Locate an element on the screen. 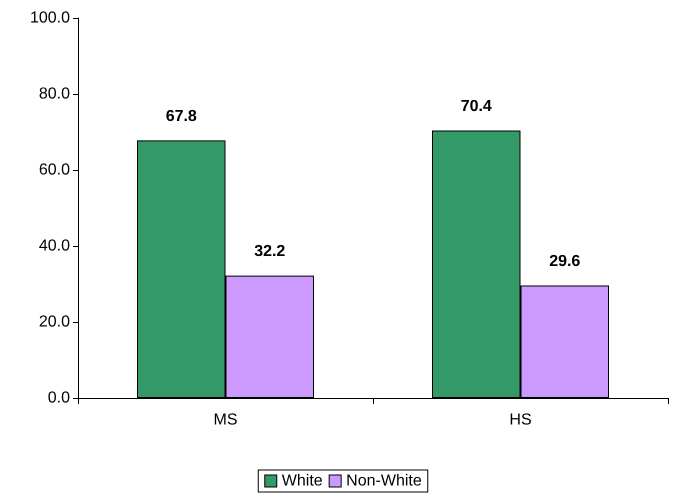 This screenshot has height=500, width=686. x-tick-label: HS is located at coordinates (520, 420).